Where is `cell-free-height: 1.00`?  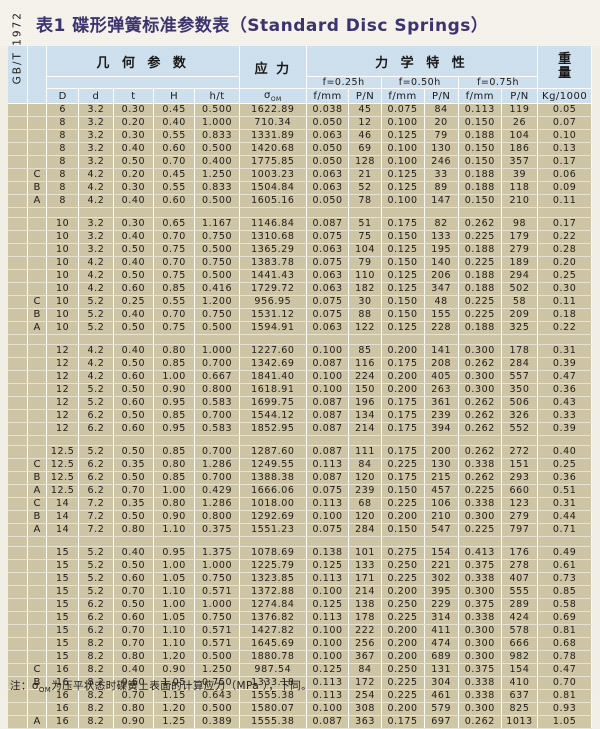 cell-free-height: 1.00 is located at coordinates (174, 566).